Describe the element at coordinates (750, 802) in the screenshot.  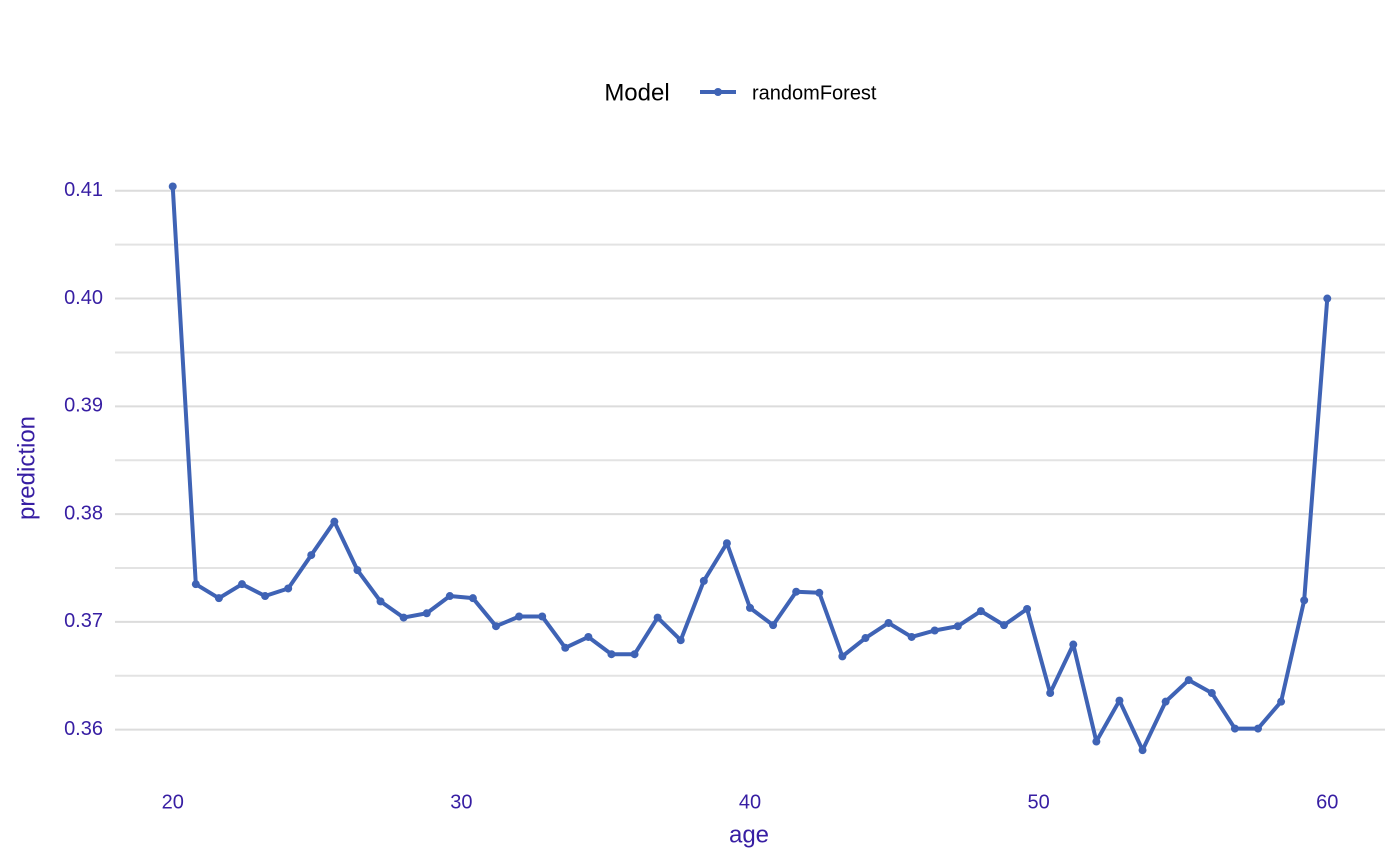
I see `x-tick-label: 40` at that location.